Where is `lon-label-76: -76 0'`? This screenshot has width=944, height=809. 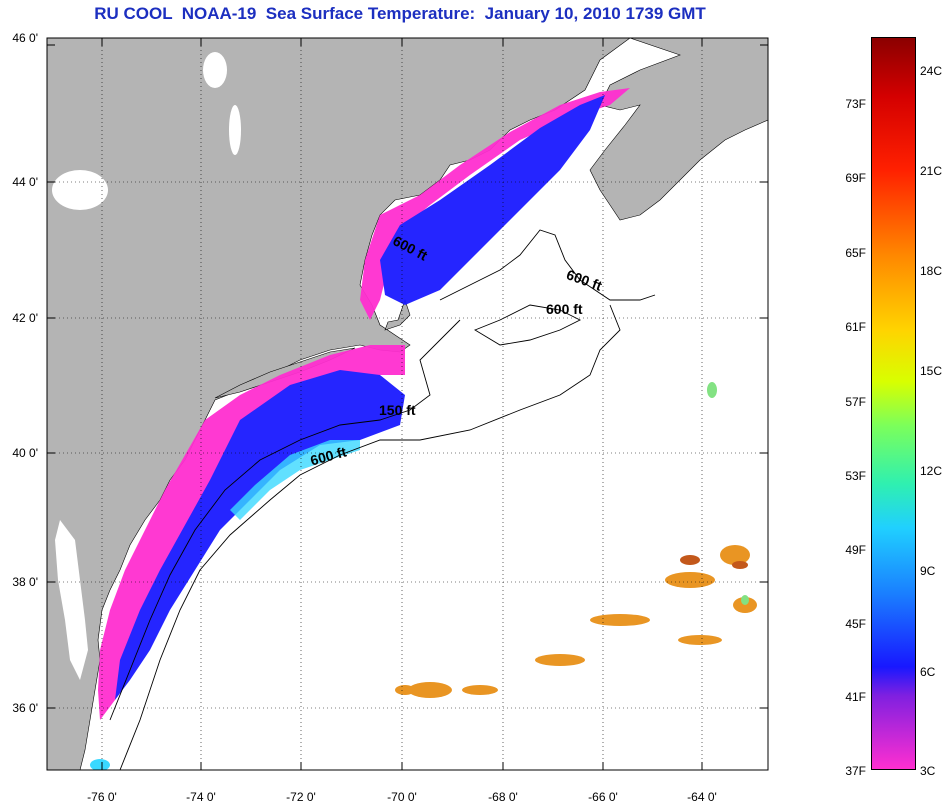
lon-label-76: -76 0' is located at coordinates (102, 797).